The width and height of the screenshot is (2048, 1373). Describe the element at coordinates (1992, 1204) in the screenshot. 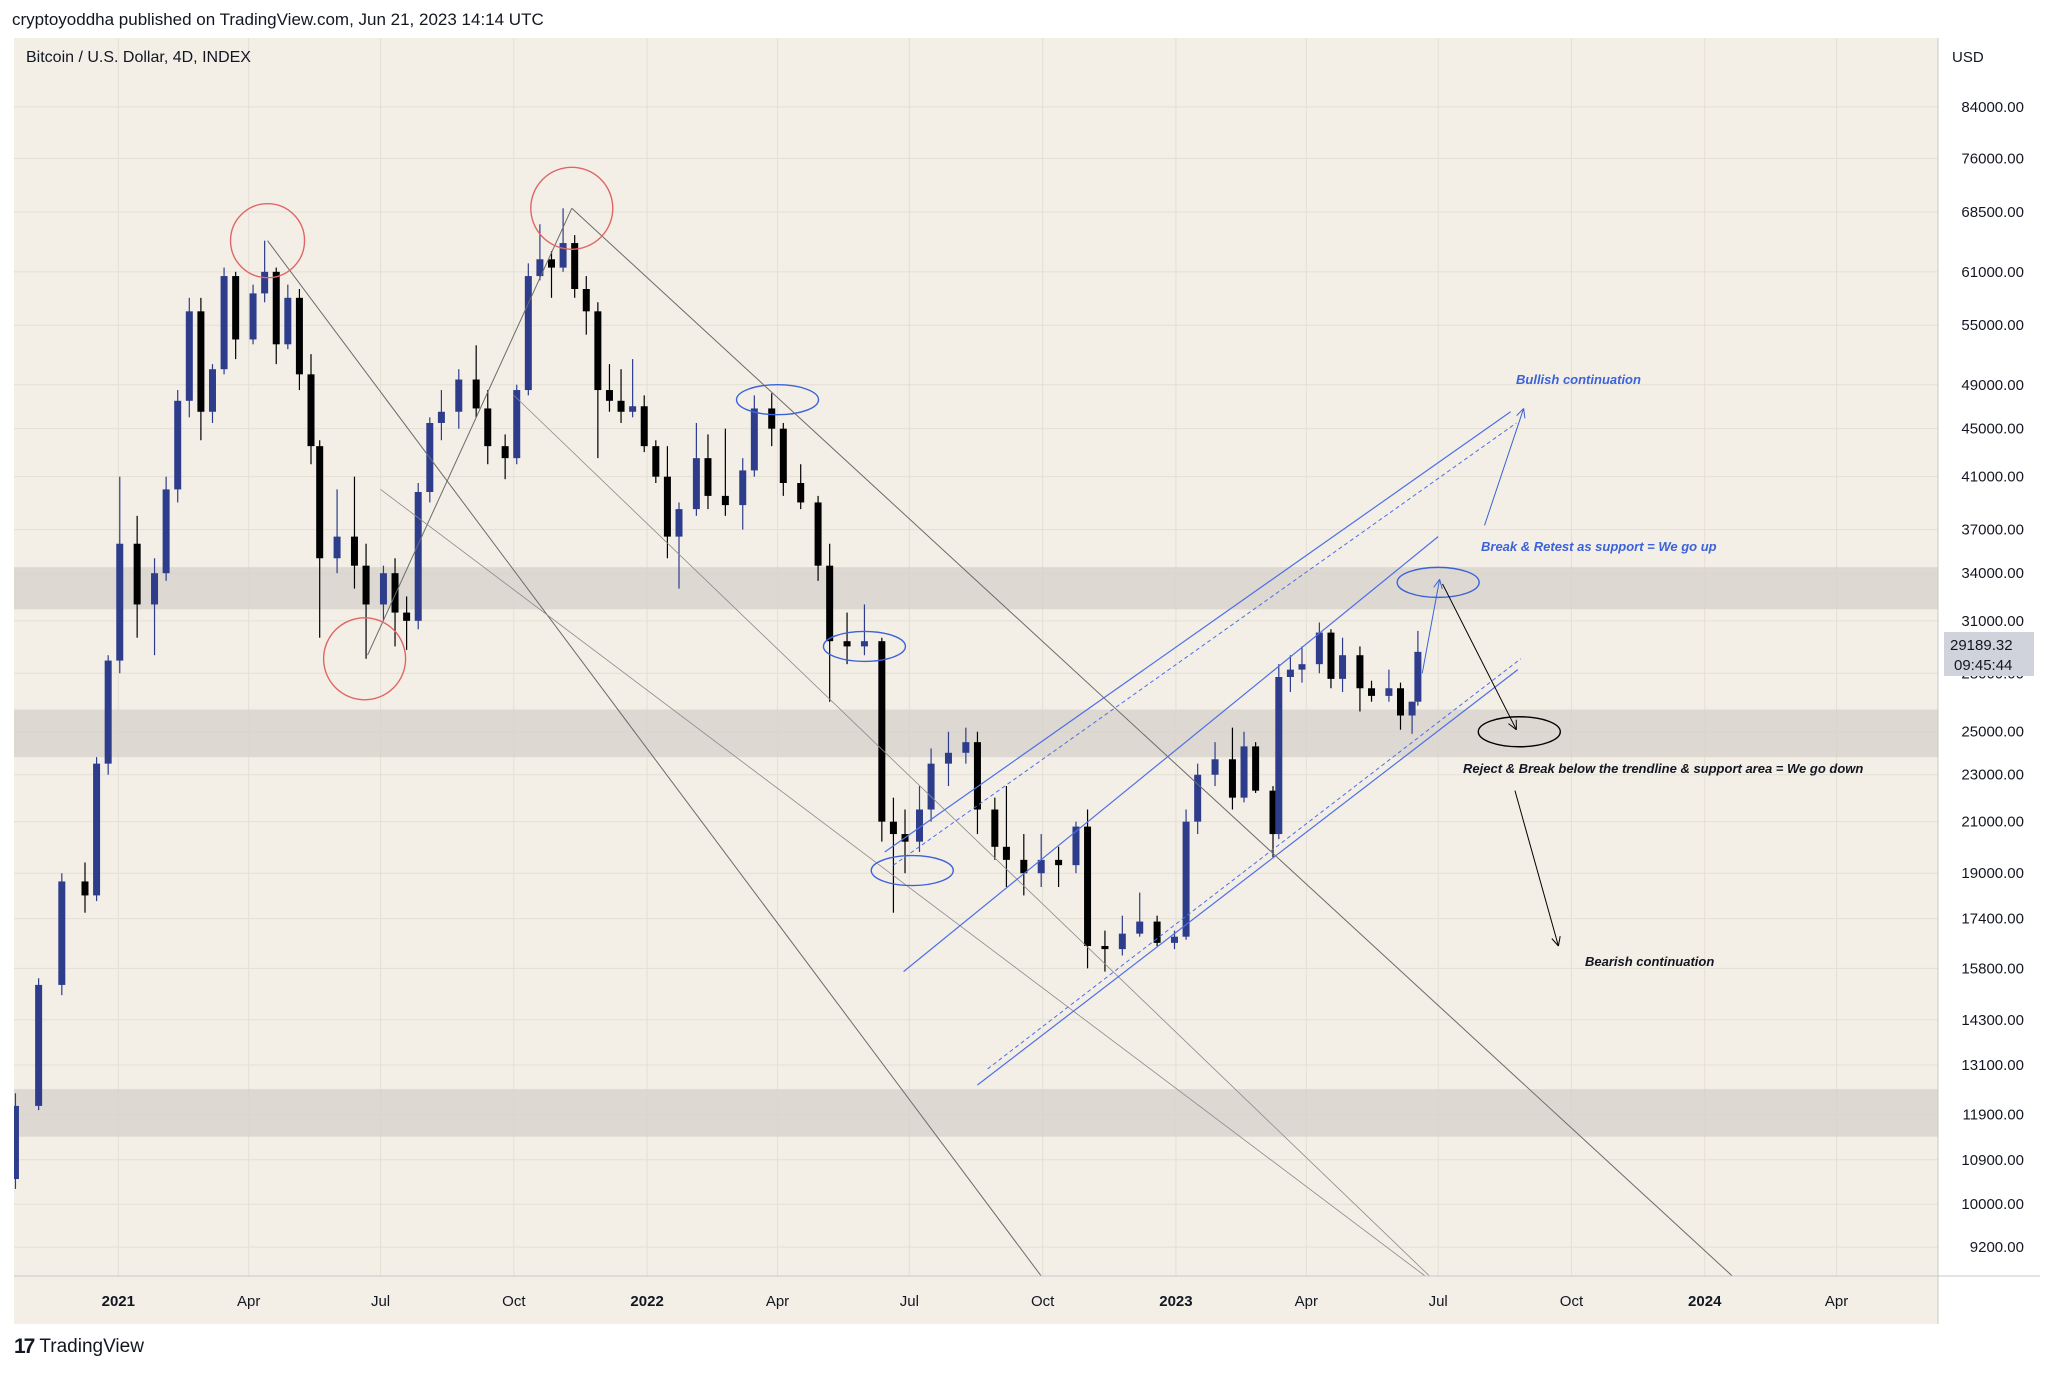

I see `price-tick-label: 10000.00` at that location.